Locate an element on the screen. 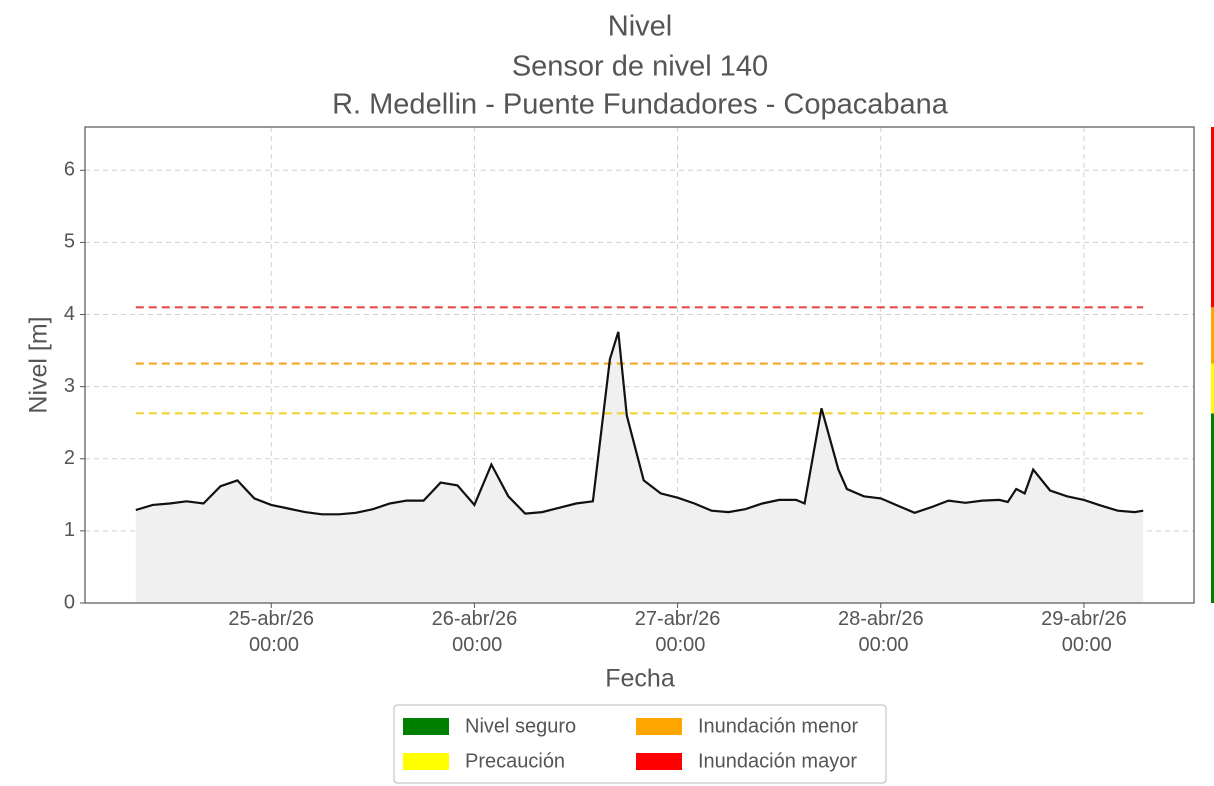  chart-title: Sensor de nivel 140 is located at coordinates (640, 67).